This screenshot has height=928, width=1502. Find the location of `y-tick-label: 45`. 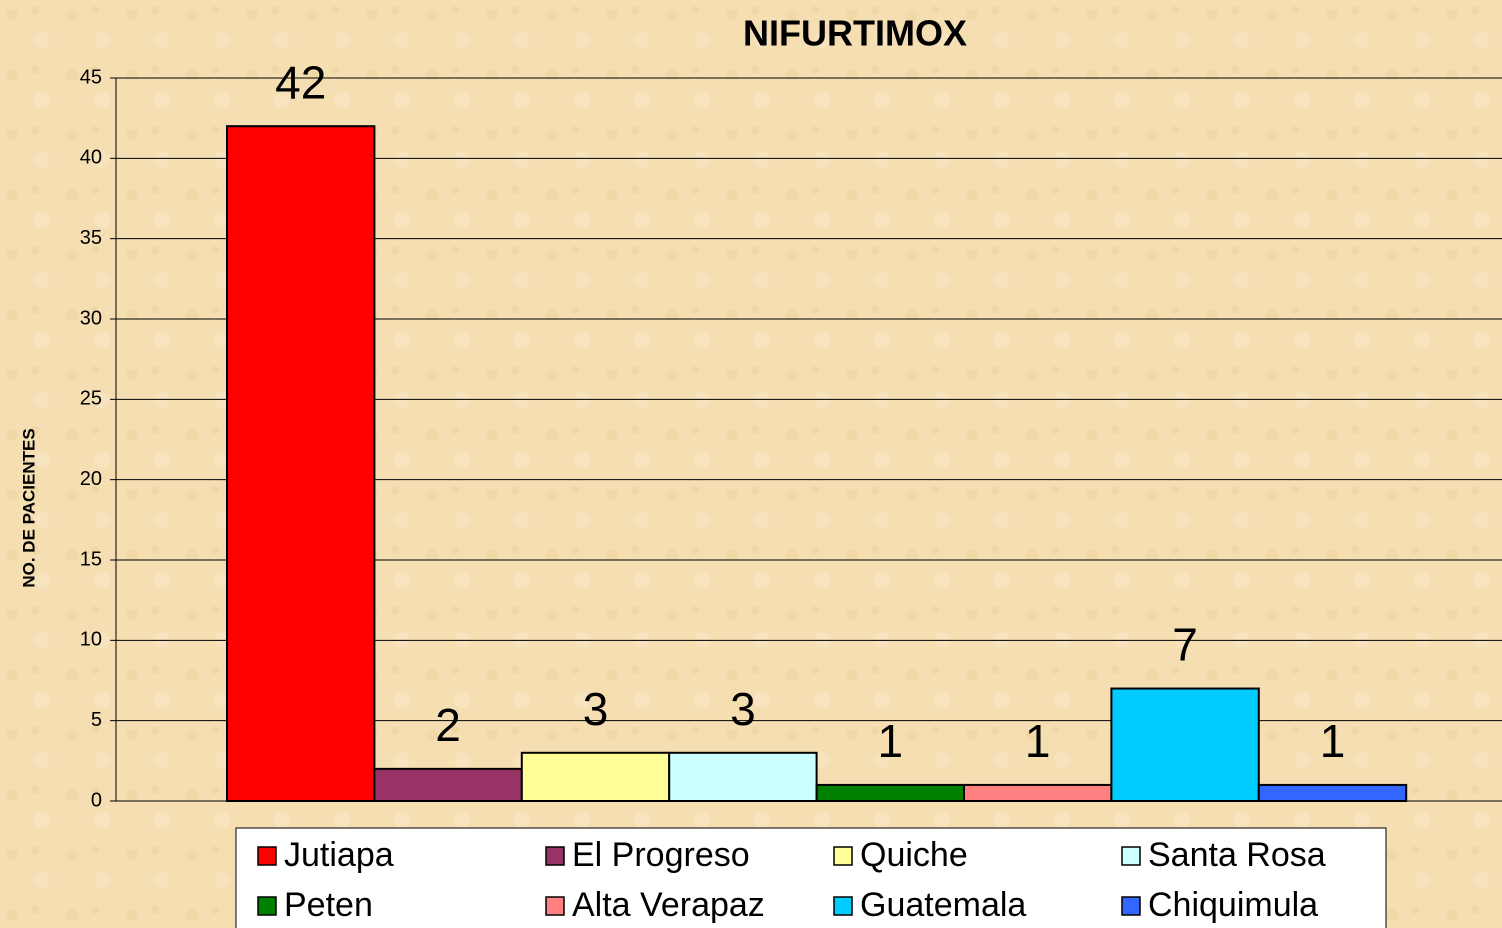

y-tick-label: 45 is located at coordinates (91, 77).